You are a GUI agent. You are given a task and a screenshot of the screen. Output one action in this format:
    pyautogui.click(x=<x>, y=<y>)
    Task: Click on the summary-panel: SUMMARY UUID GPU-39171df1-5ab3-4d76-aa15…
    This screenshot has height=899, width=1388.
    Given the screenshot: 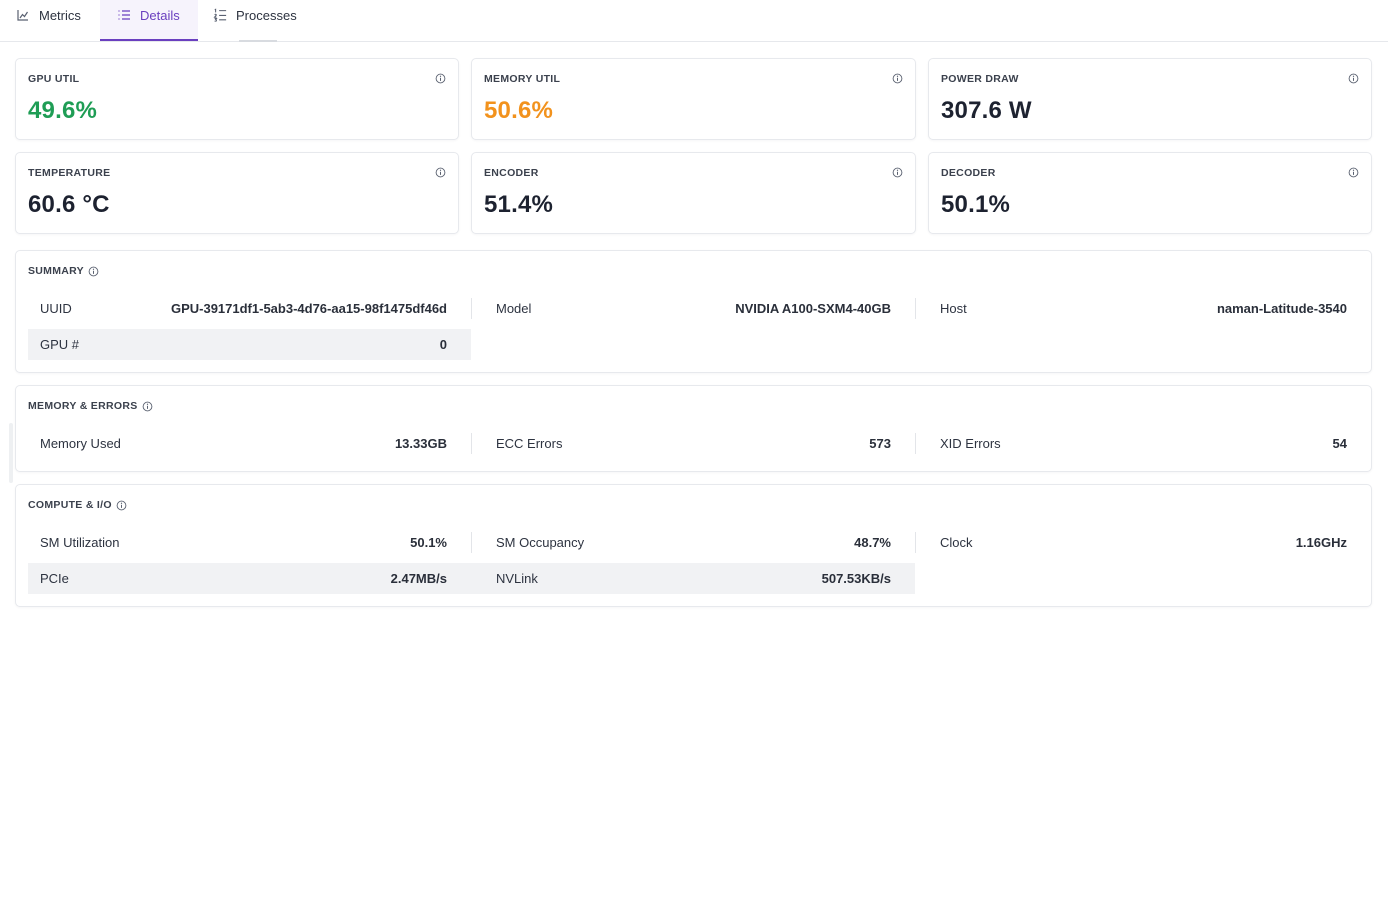 What is the action you would take?
    pyautogui.click(x=693, y=311)
    